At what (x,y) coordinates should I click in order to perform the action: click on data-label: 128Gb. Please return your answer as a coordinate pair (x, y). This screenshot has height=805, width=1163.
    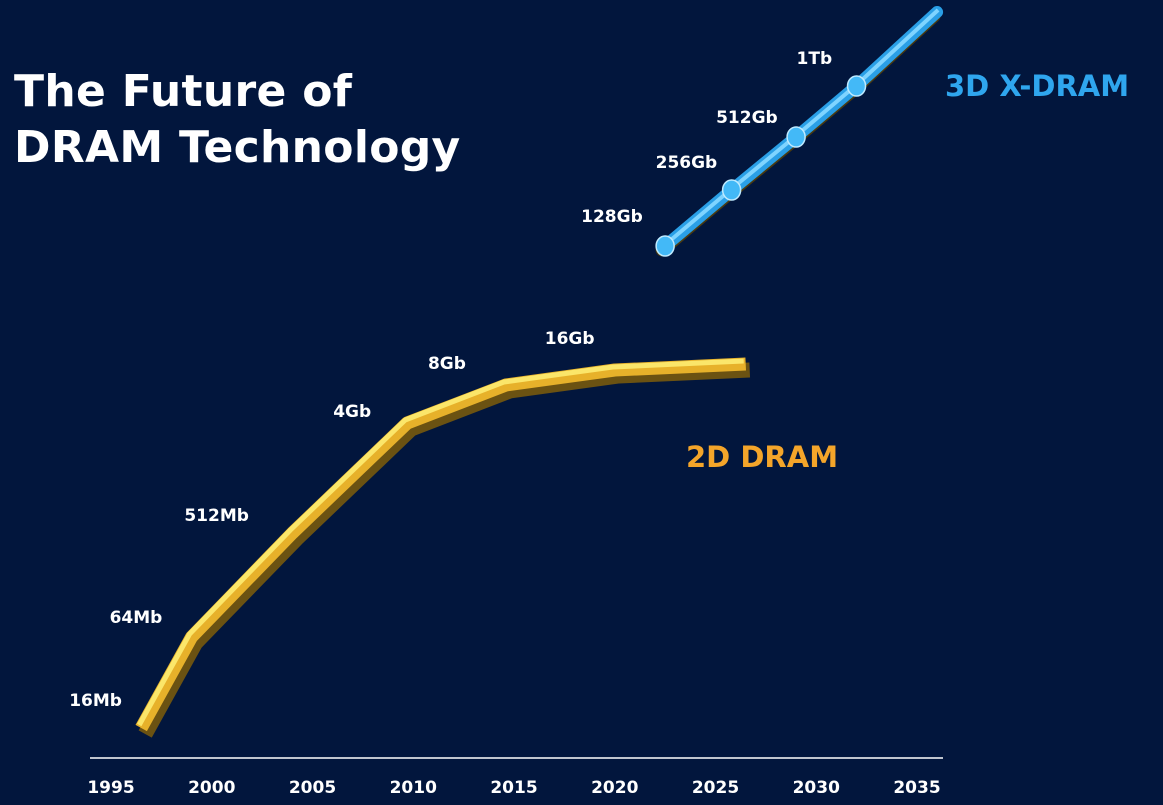
    Looking at the image, I should click on (612, 217).